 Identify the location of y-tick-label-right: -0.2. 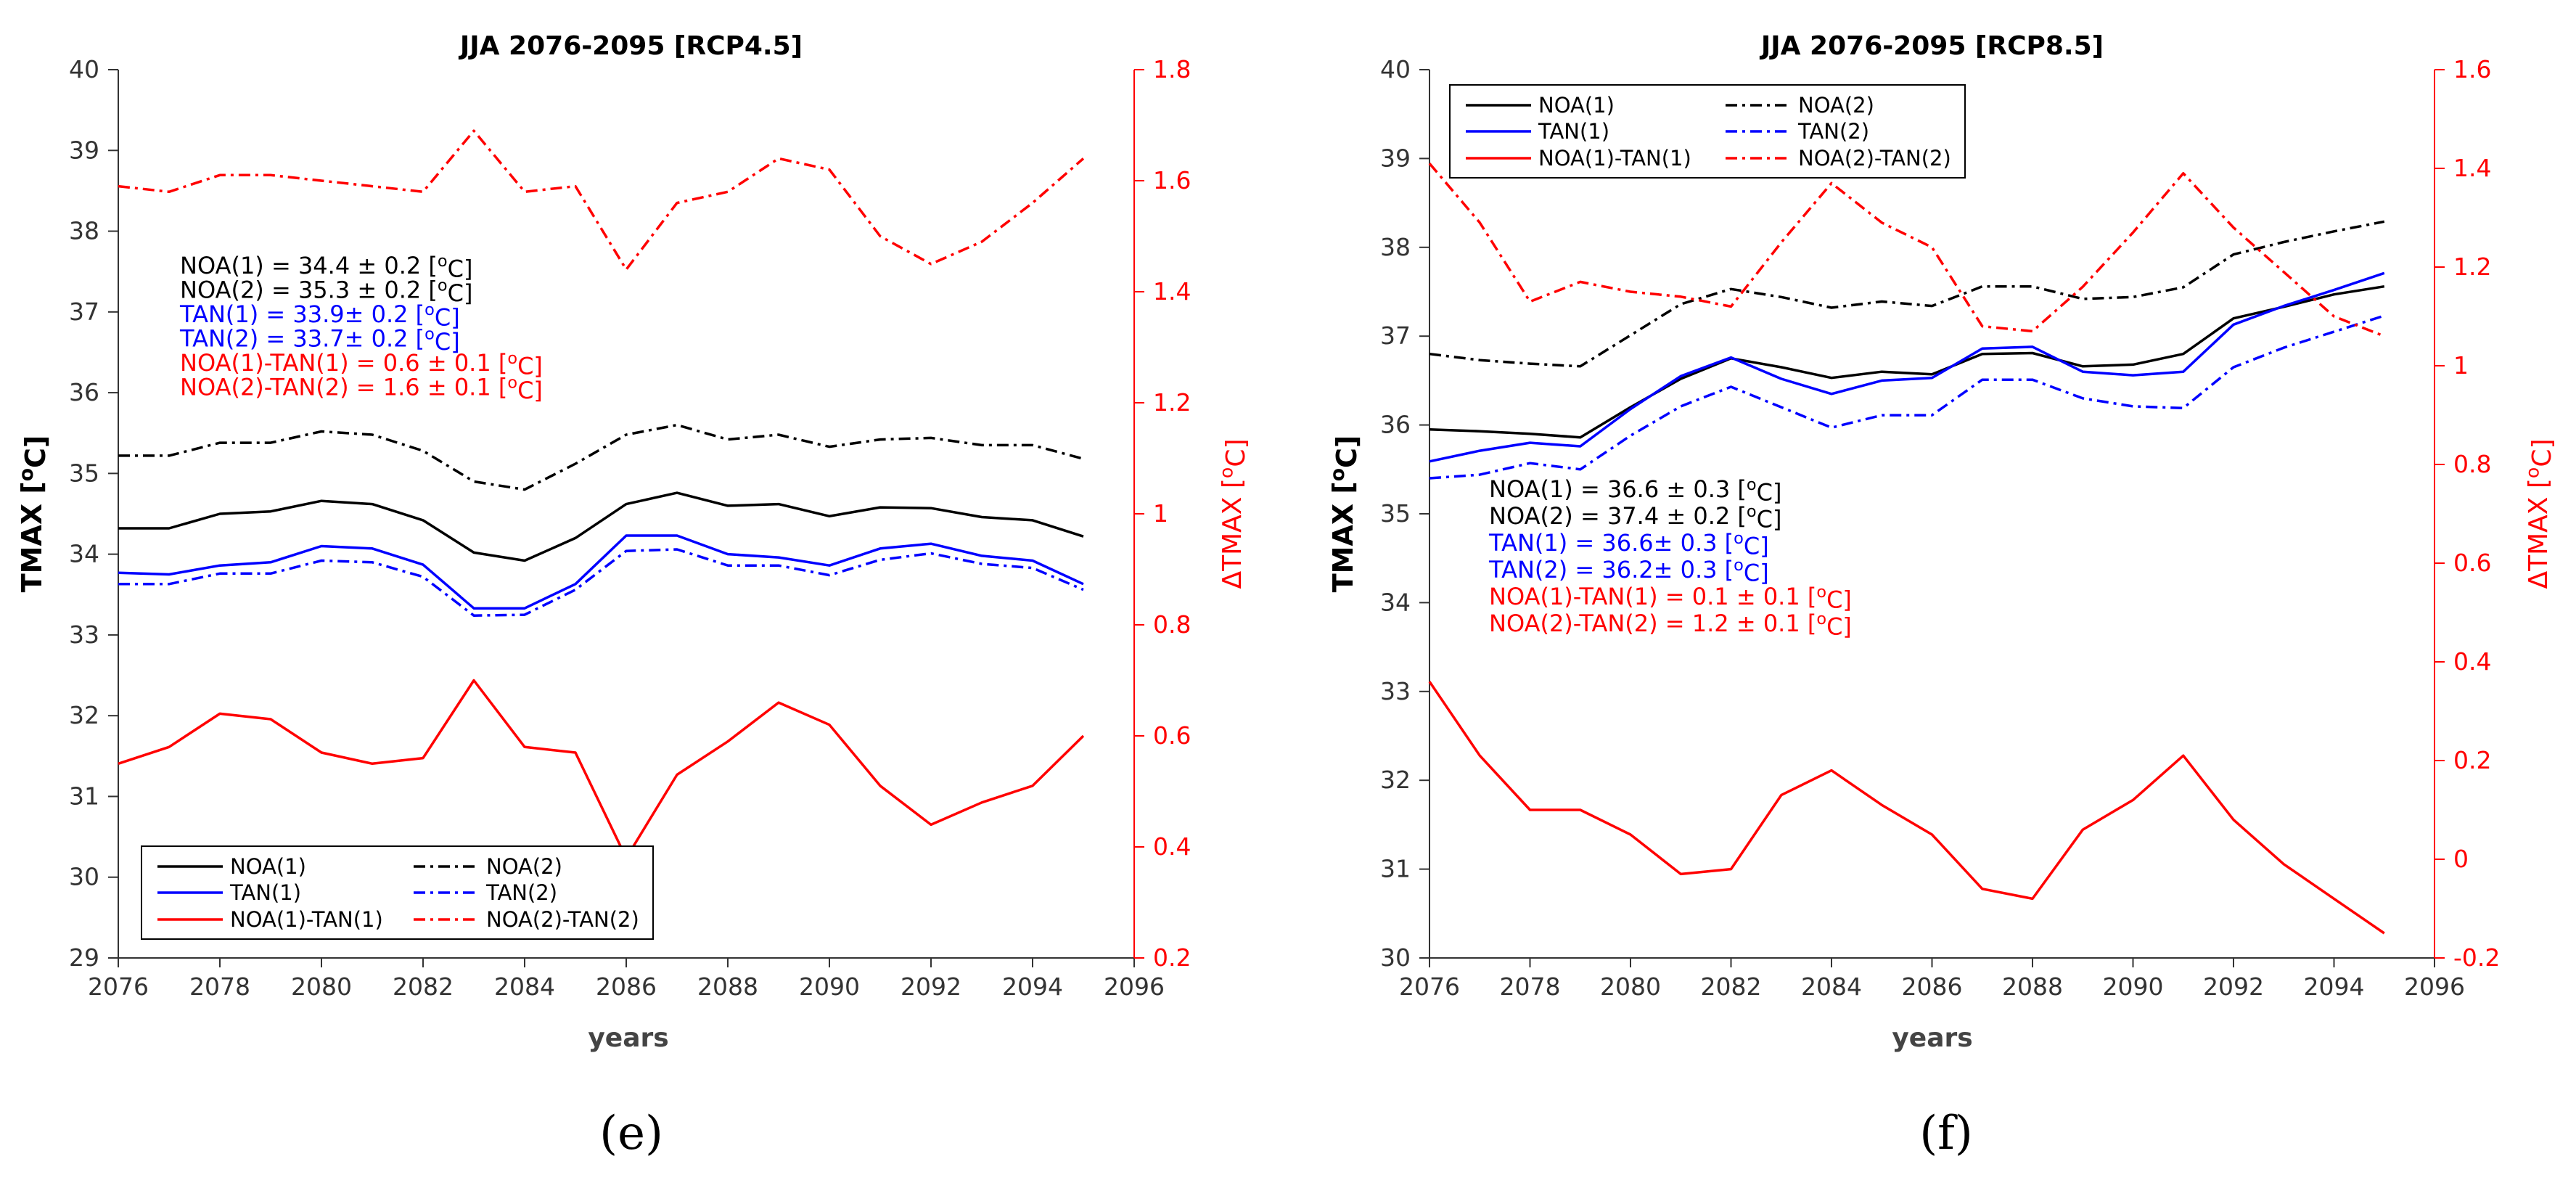
(2476, 957).